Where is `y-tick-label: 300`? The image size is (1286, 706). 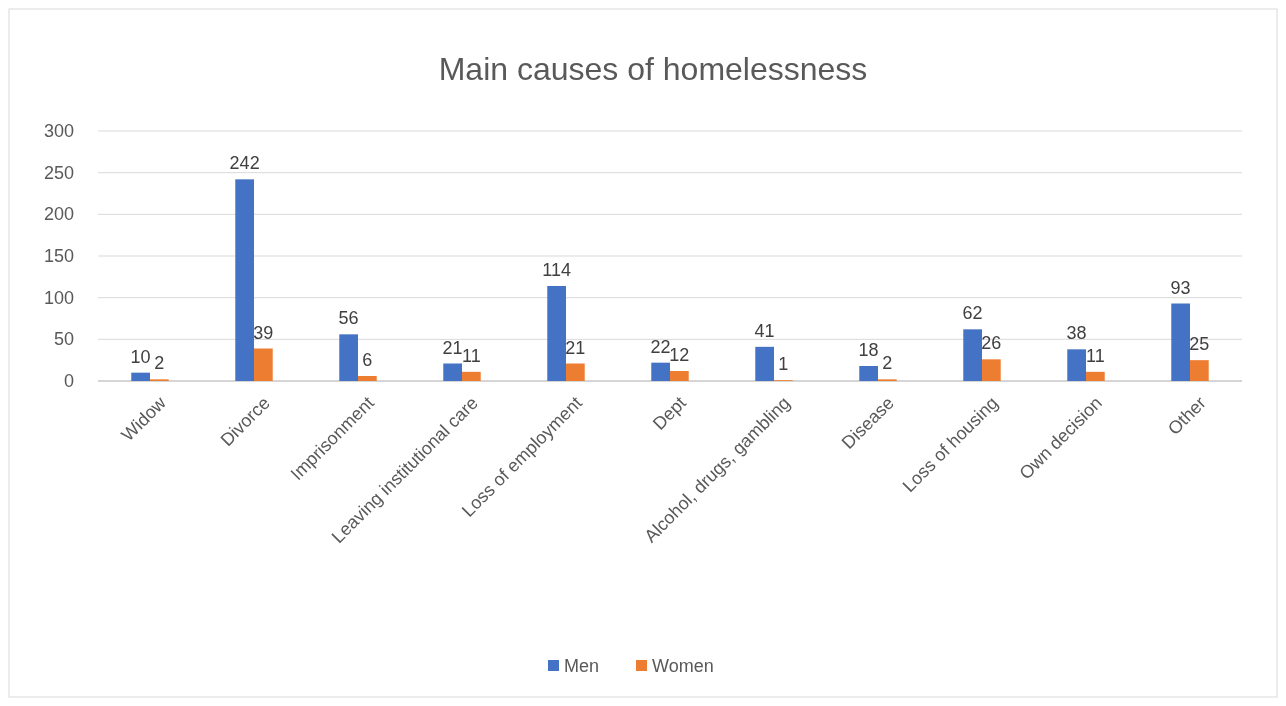
y-tick-label: 300 is located at coordinates (58, 131).